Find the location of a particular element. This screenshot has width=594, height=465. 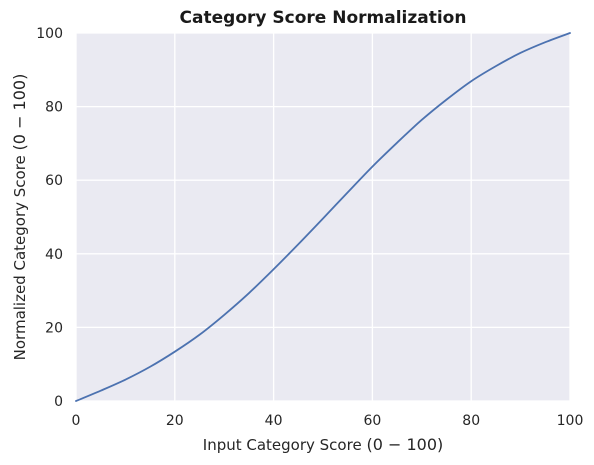

x-tick-label: 40 is located at coordinates (274, 421).